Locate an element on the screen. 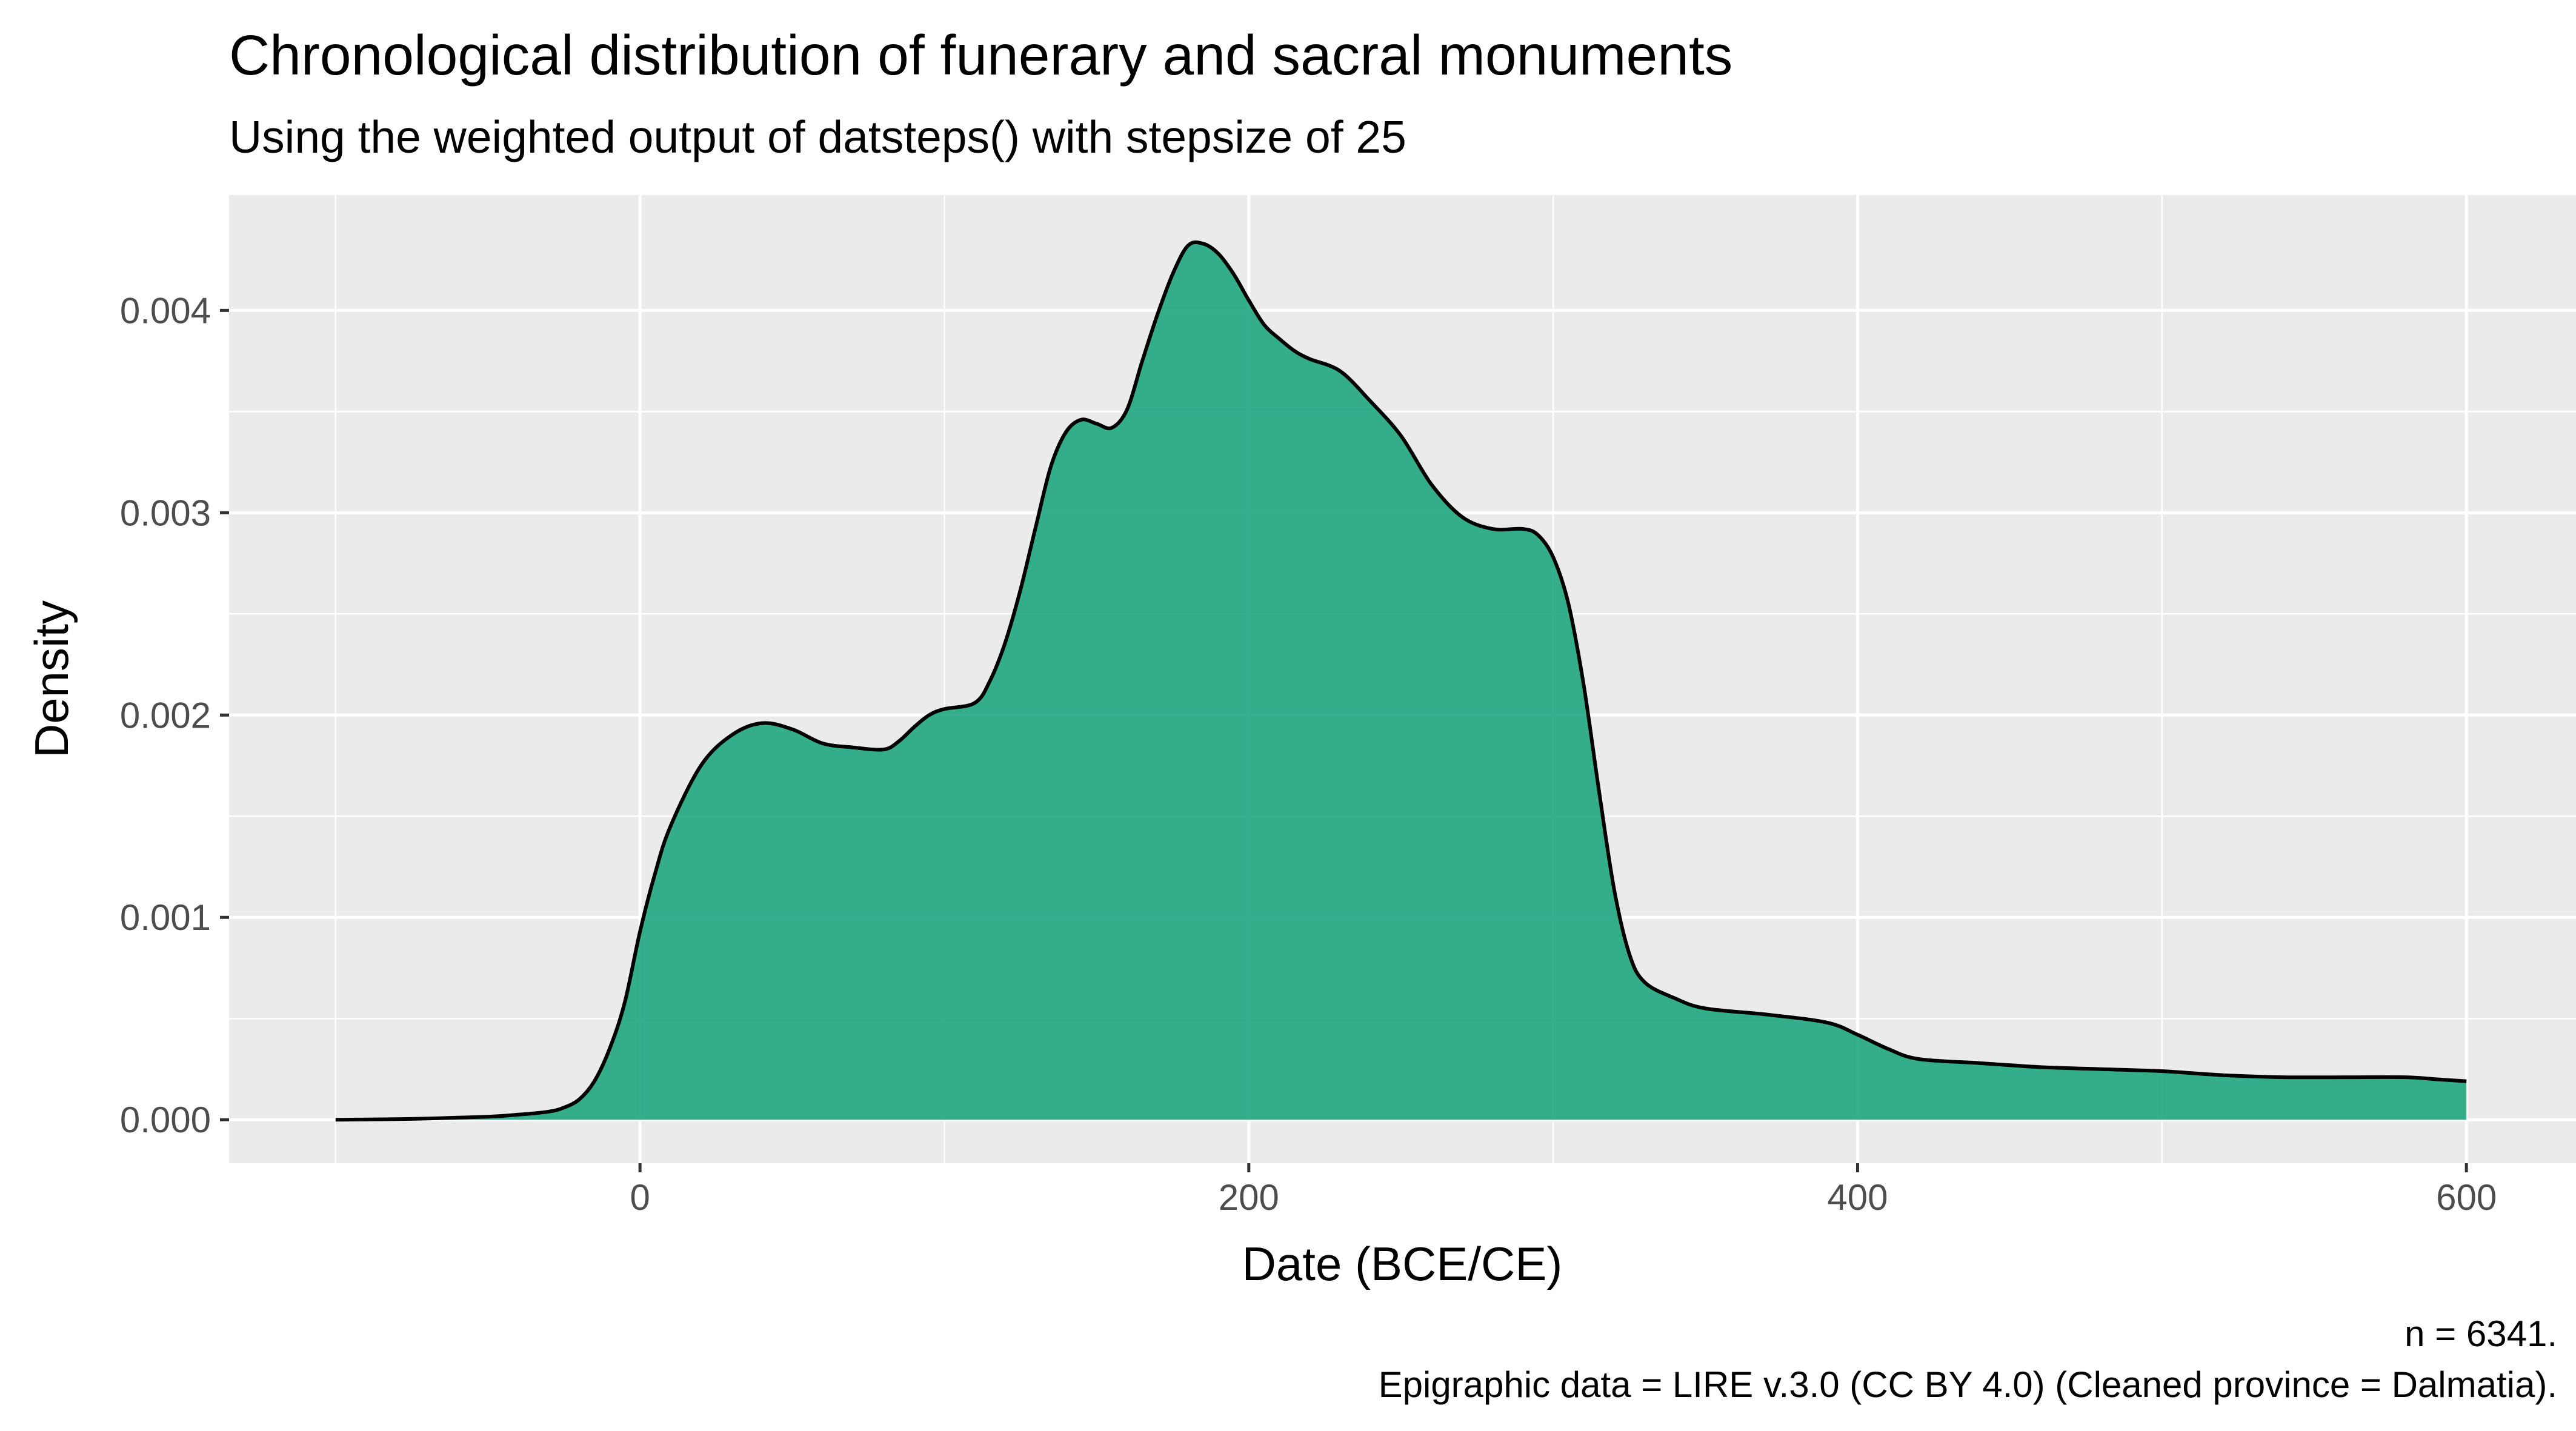 The width and height of the screenshot is (2576, 1431). y-axis: 0.000 0.001 0.002 0.003 0.004 is located at coordinates (174, 715).